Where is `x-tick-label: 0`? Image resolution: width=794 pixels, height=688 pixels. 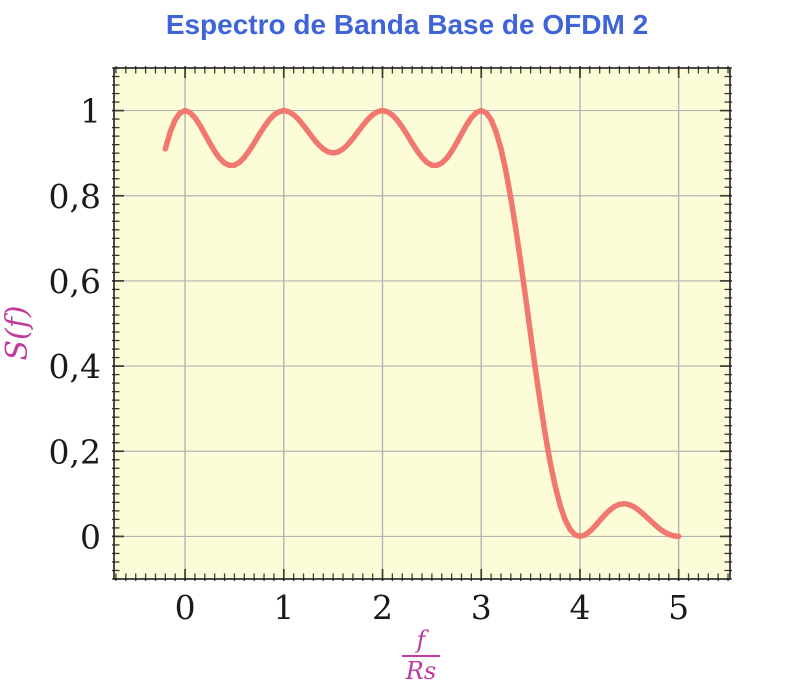
x-tick-label: 0 is located at coordinates (185, 607).